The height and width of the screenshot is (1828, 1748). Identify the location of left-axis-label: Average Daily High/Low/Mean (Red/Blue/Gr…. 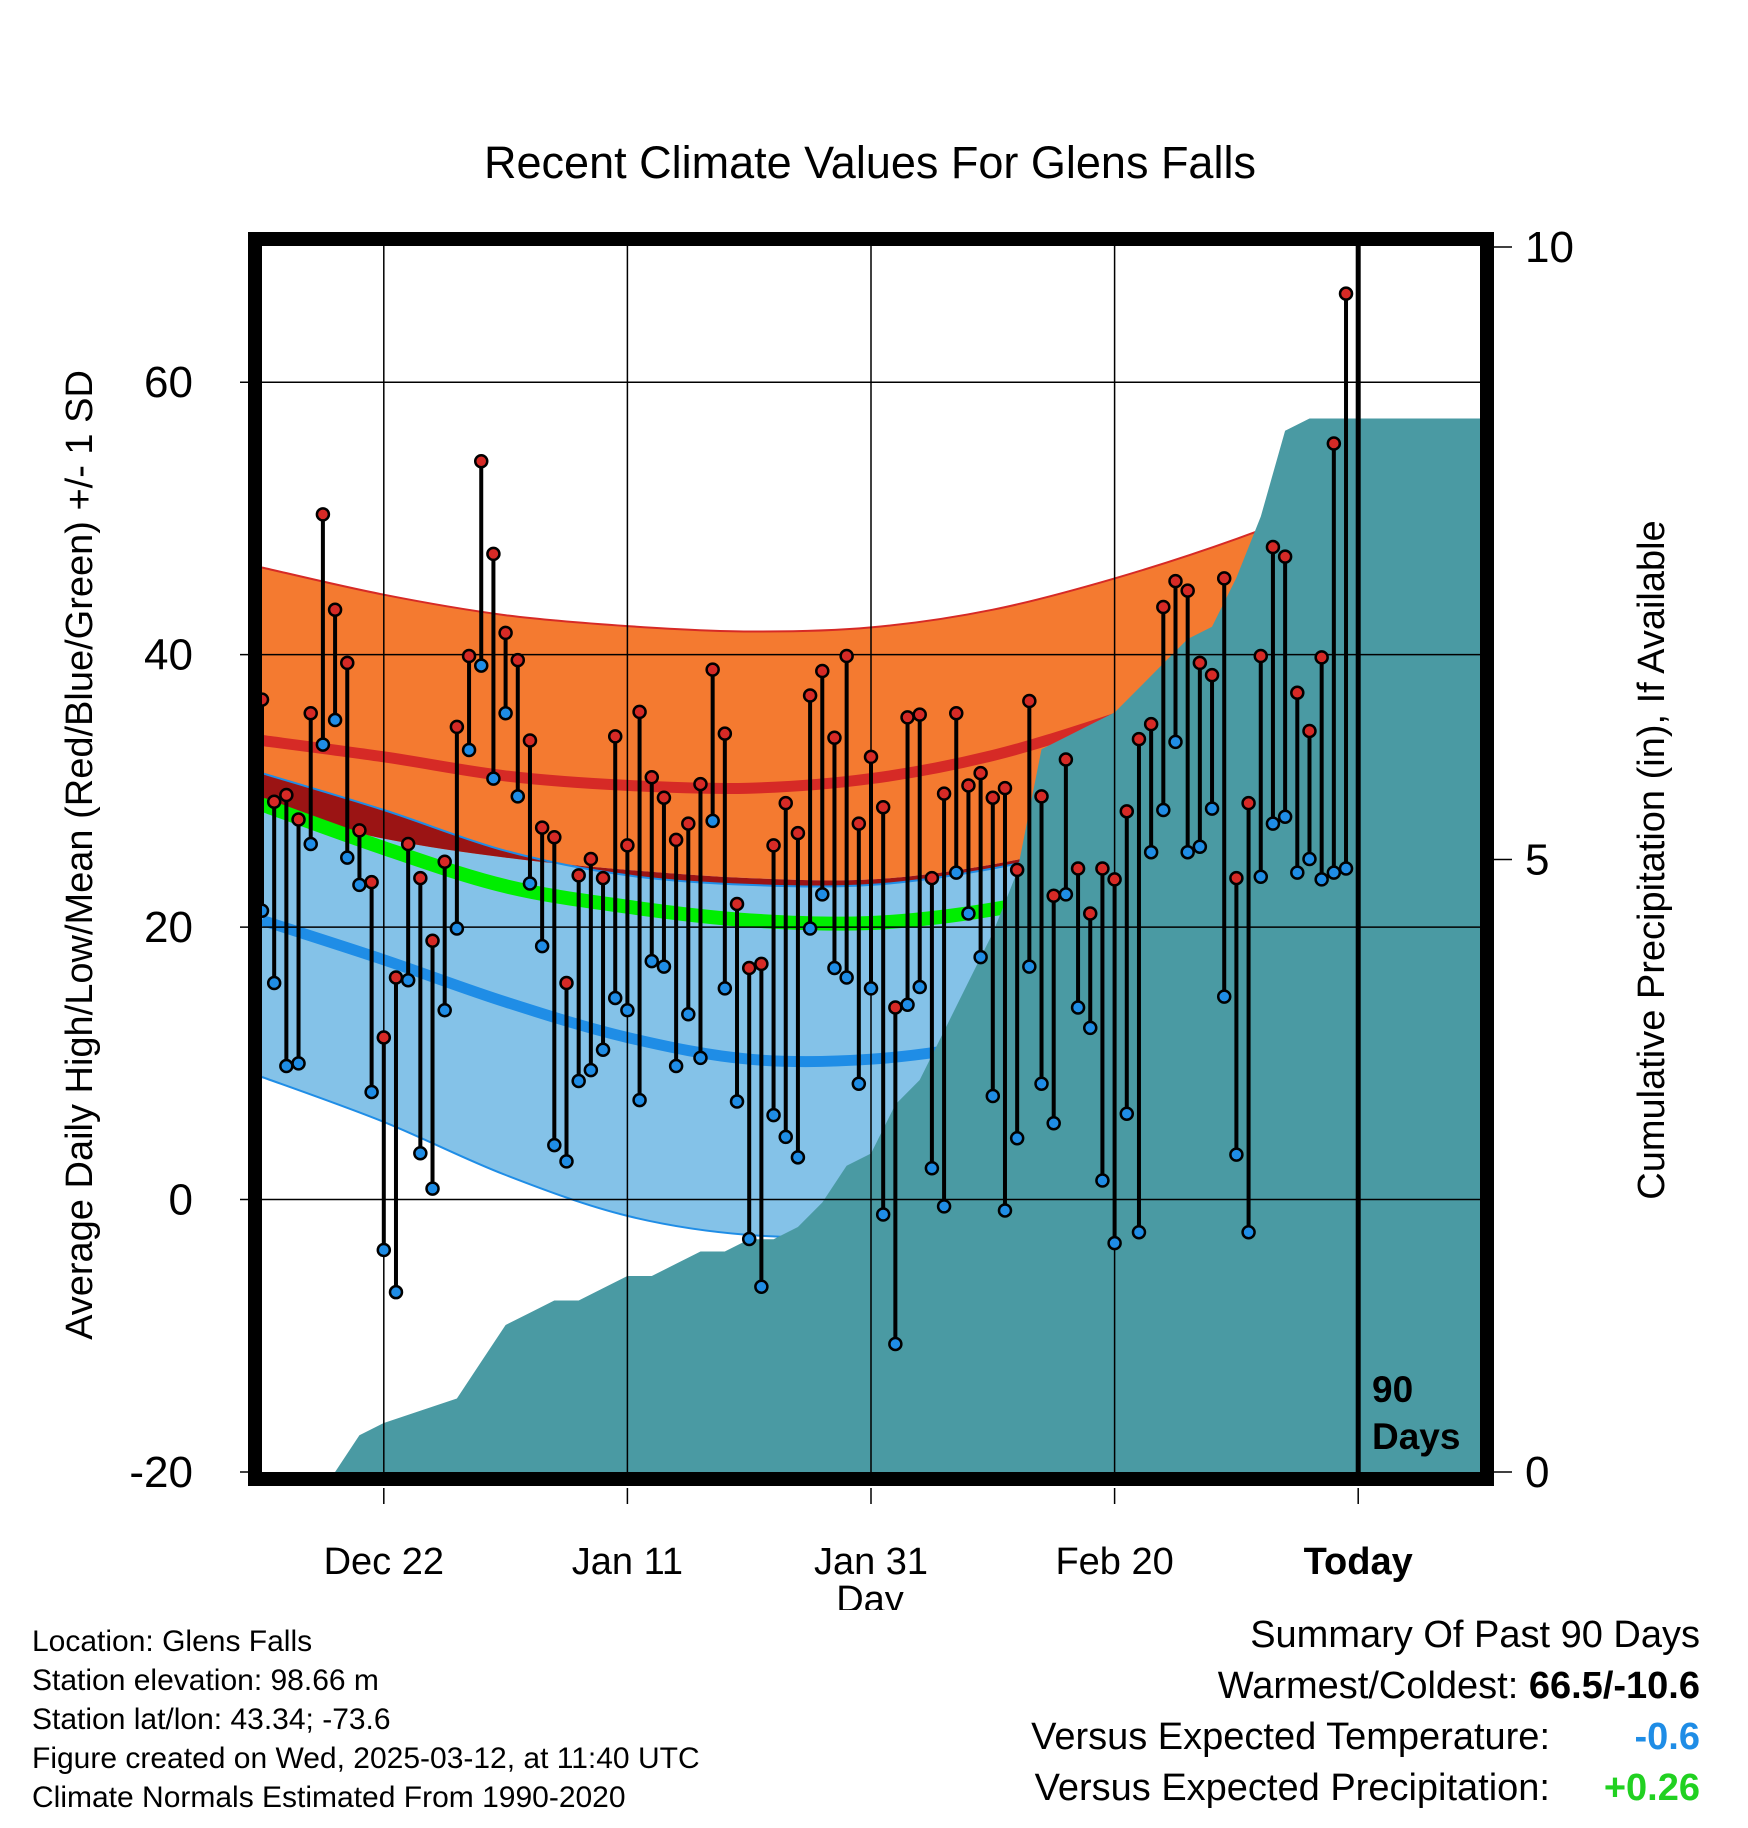
(80, 855).